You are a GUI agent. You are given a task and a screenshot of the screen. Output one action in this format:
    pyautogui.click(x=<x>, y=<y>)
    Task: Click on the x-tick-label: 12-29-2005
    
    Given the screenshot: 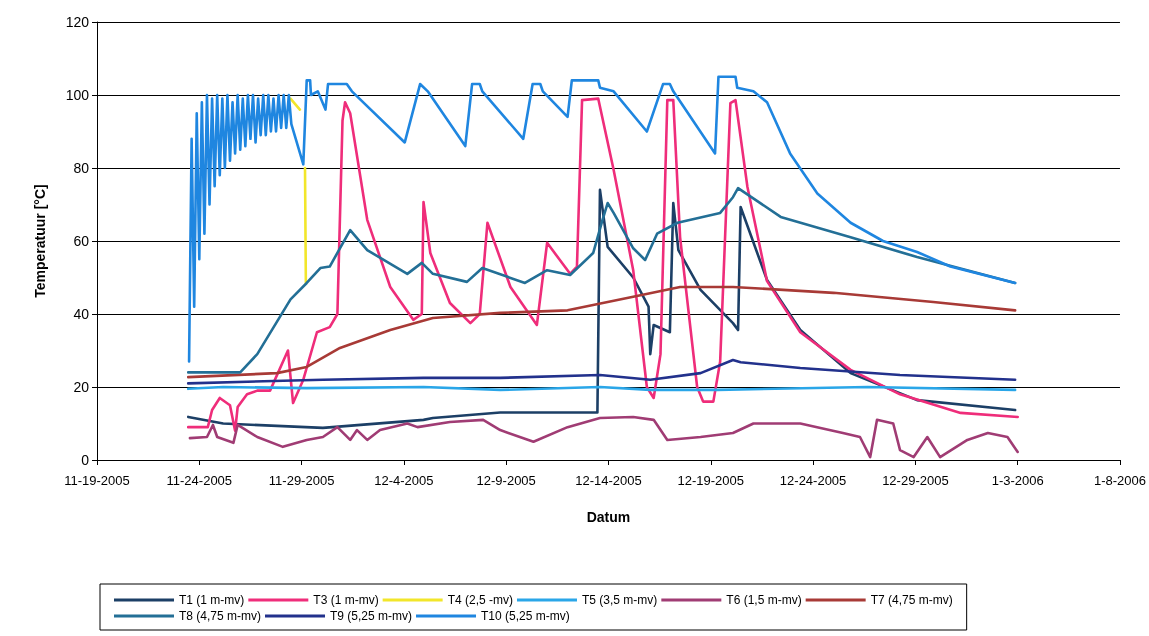 What is the action you would take?
    pyautogui.click(x=915, y=480)
    